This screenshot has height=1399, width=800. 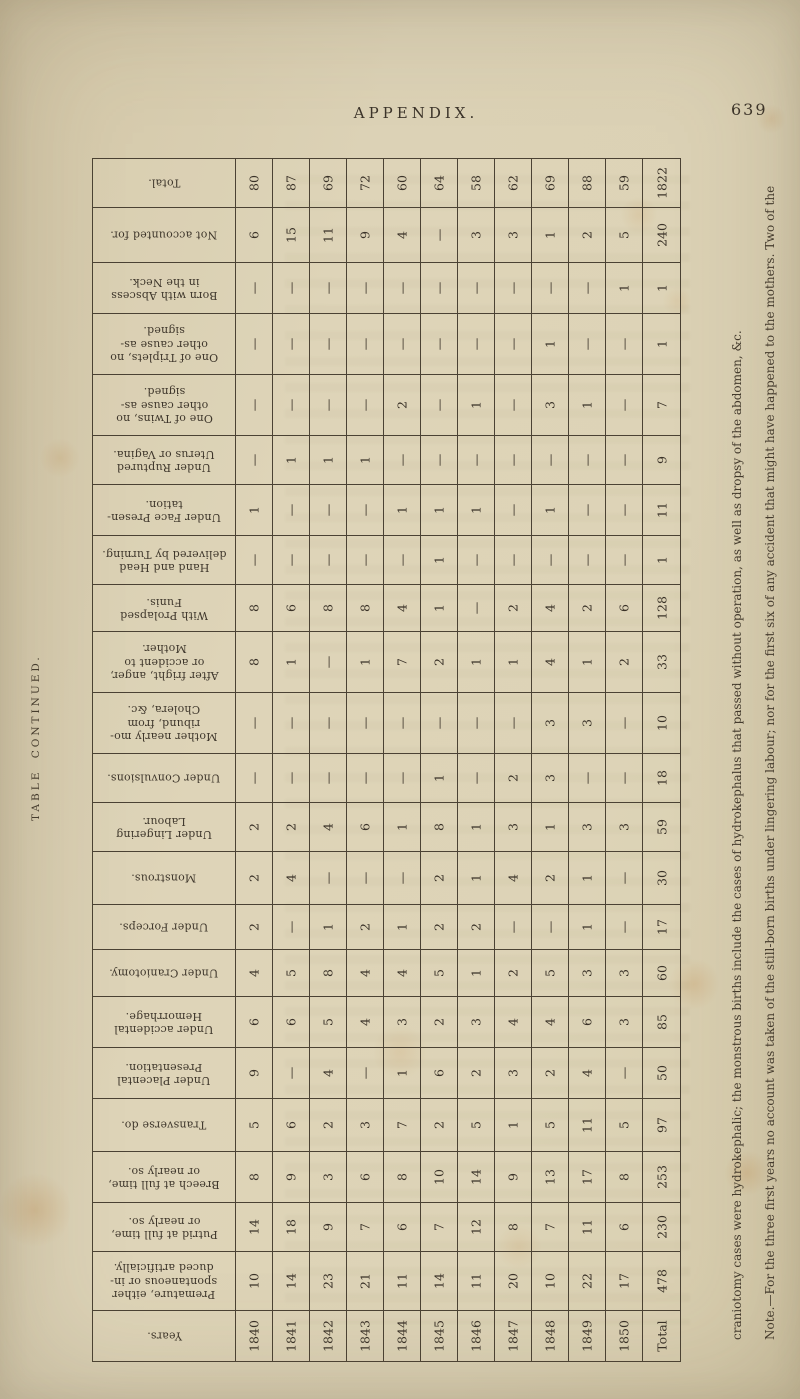 What do you see at coordinates (386, 778) in the screenshot?
I see `table-row: Under Convulsions. — — — — —1—2 3— —18` at bounding box center [386, 778].